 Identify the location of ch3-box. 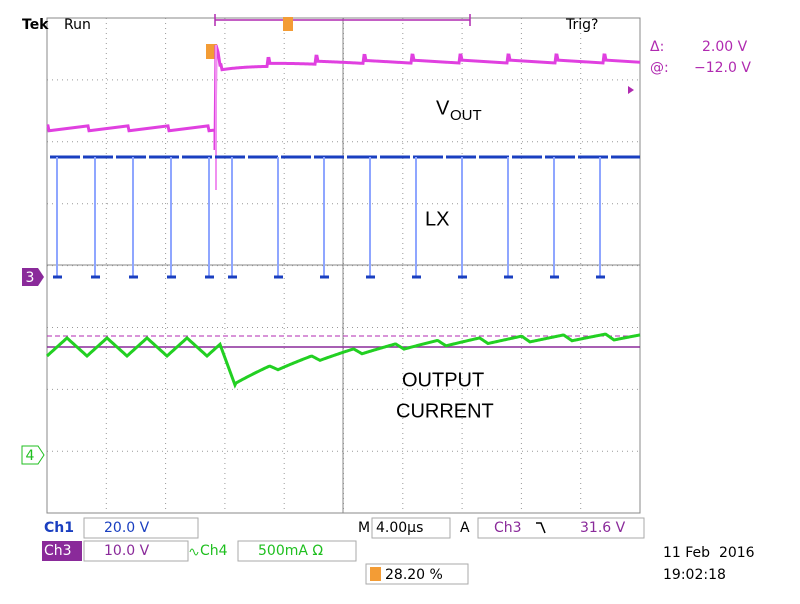
(136, 551).